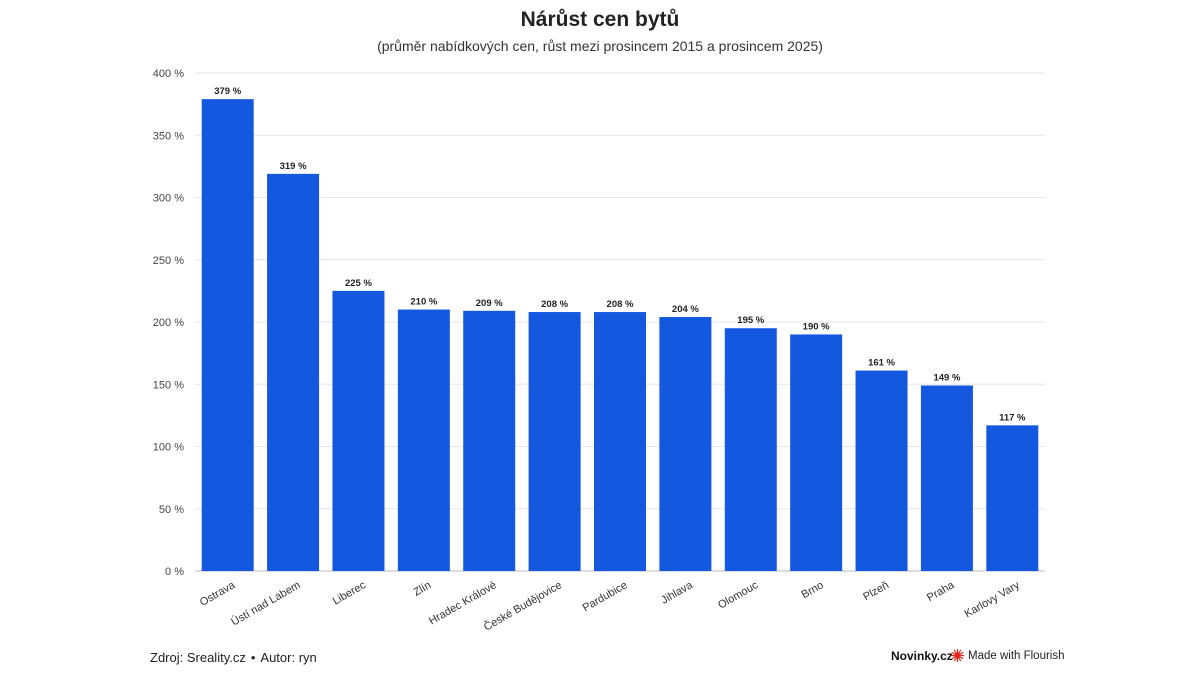 The height and width of the screenshot is (675, 1200). Describe the element at coordinates (350, 593) in the screenshot. I see `x-tick-label: Liberec` at that location.